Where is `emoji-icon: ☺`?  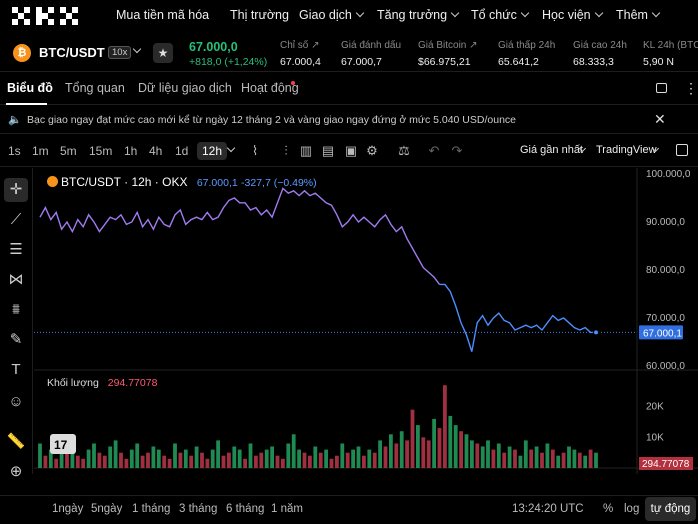
emoji-icon: ☺ is located at coordinates (16, 401).